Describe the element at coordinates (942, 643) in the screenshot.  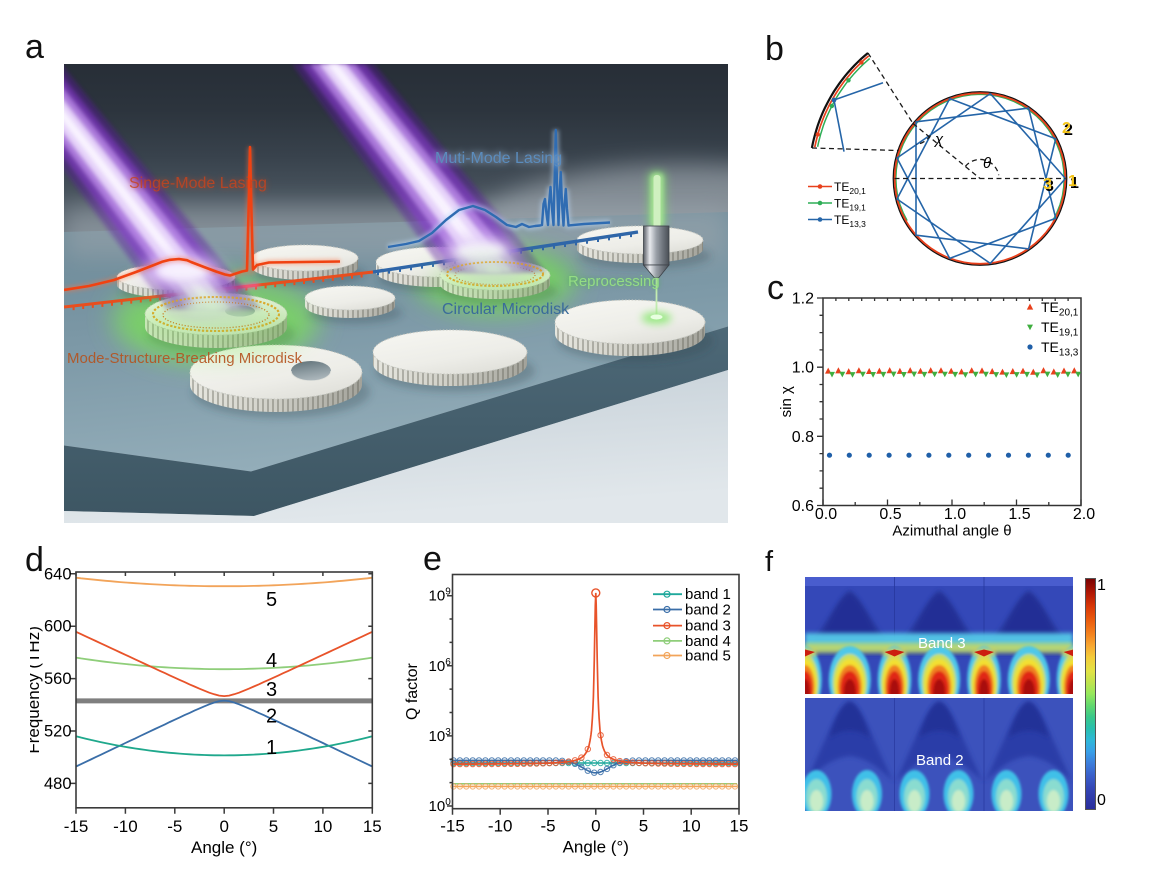
I see `svg-text: Band 3` at that location.